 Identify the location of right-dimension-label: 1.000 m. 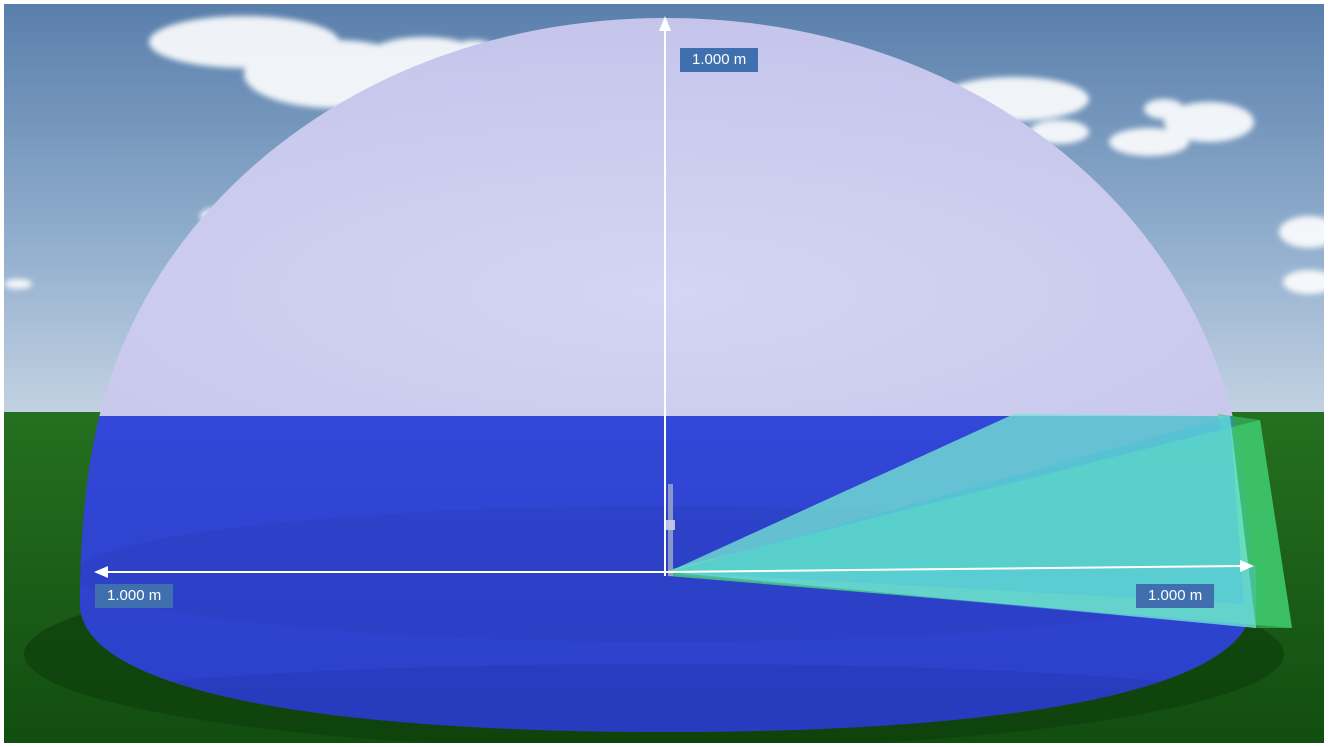
(1175, 596).